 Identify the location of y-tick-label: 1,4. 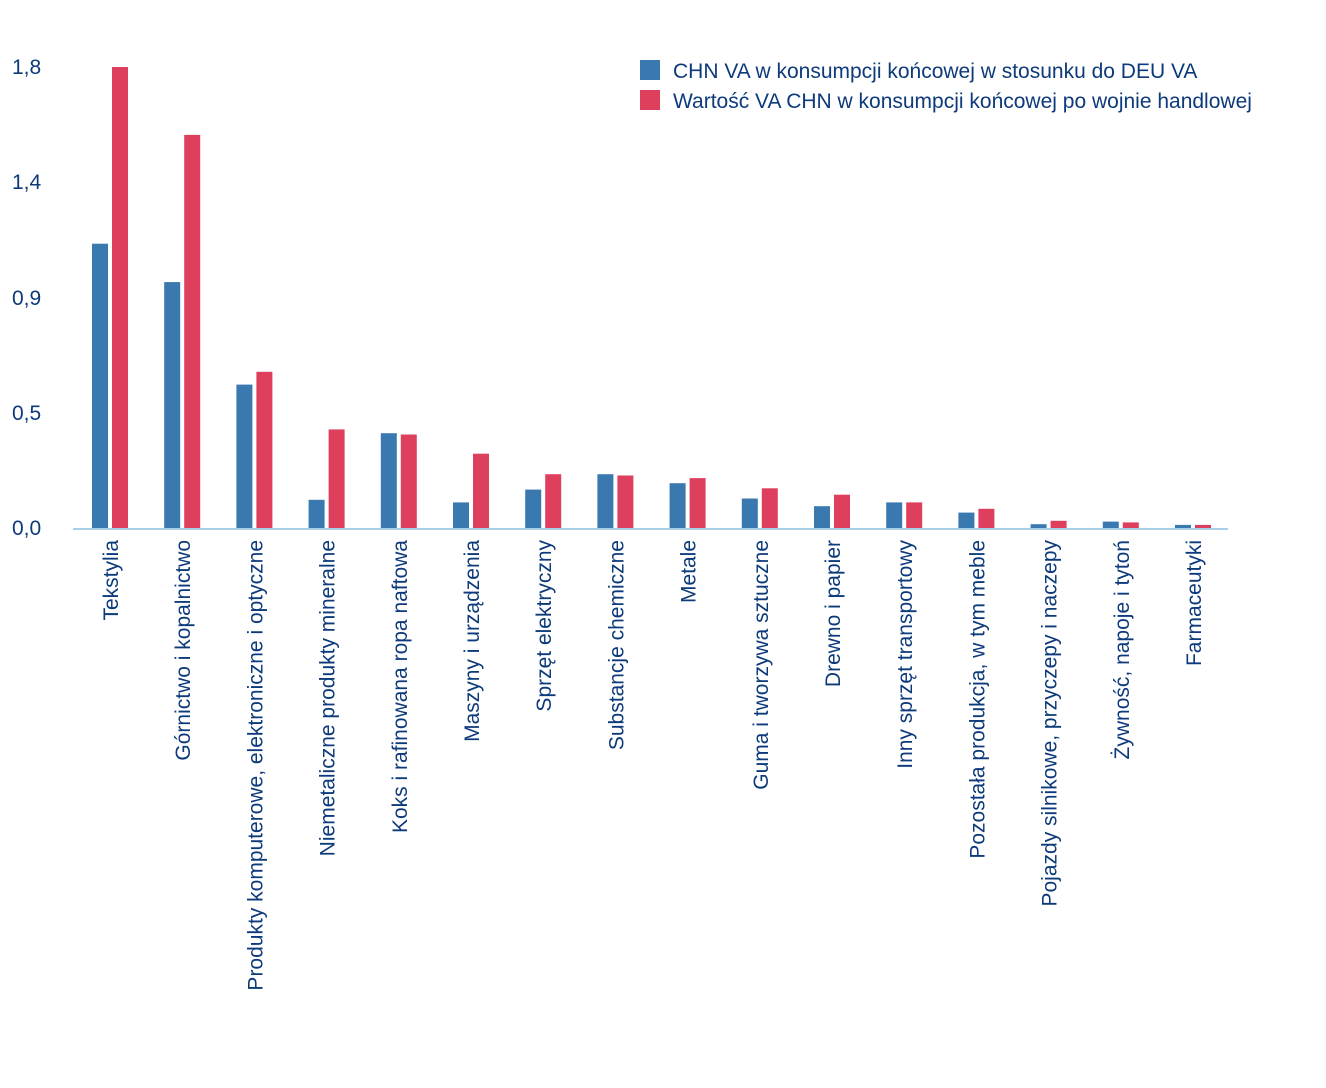
(27, 182).